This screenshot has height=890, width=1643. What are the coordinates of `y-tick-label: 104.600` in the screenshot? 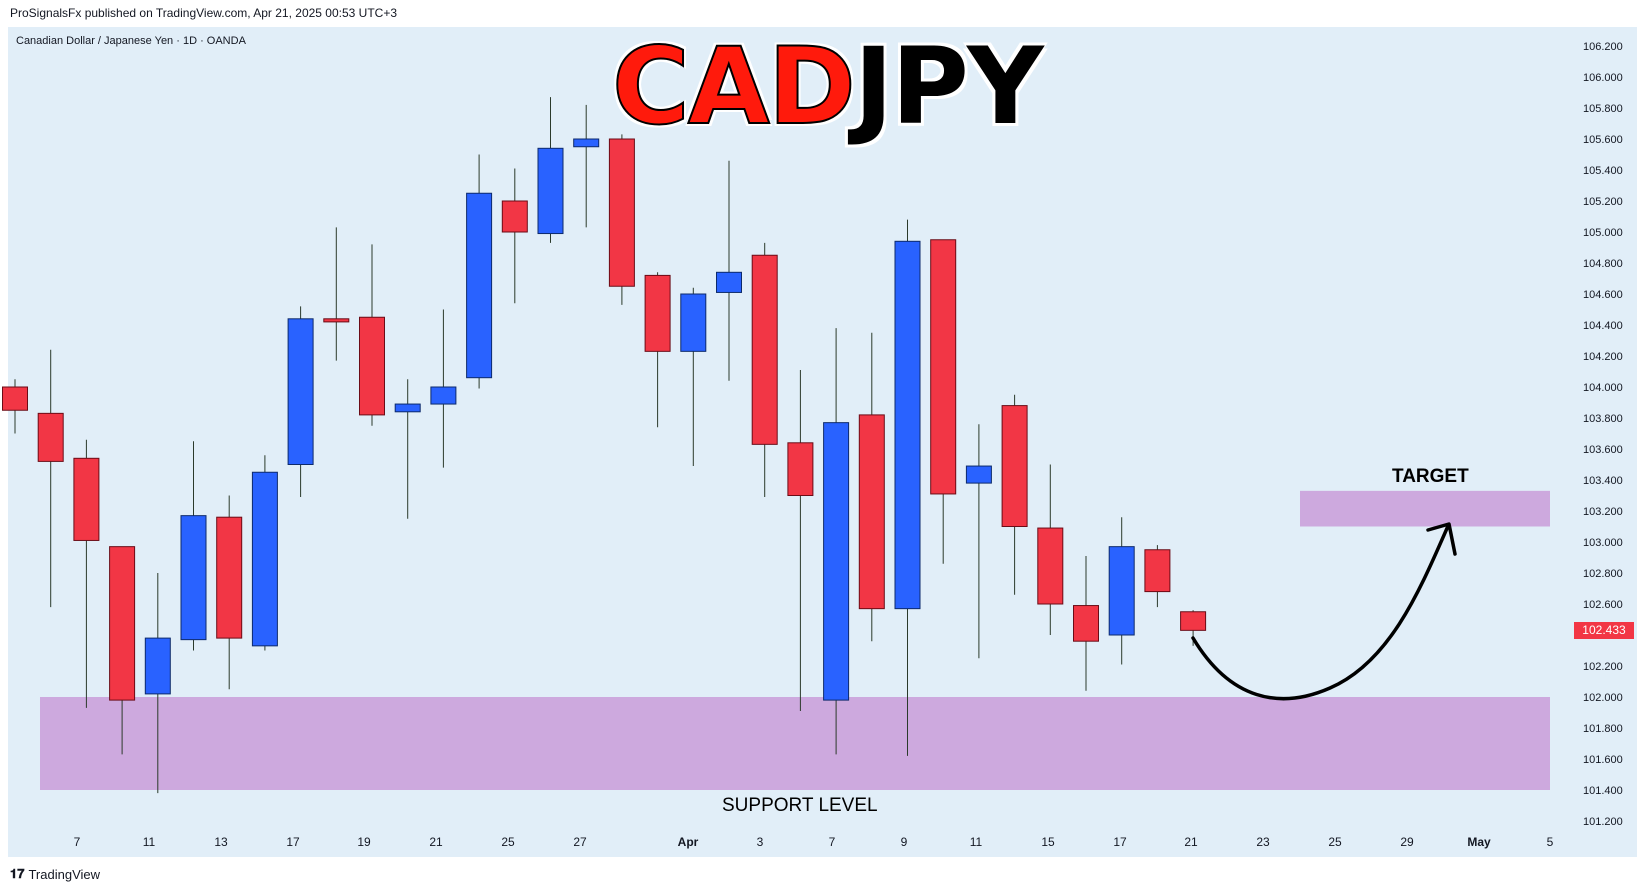 It's located at (1603, 295).